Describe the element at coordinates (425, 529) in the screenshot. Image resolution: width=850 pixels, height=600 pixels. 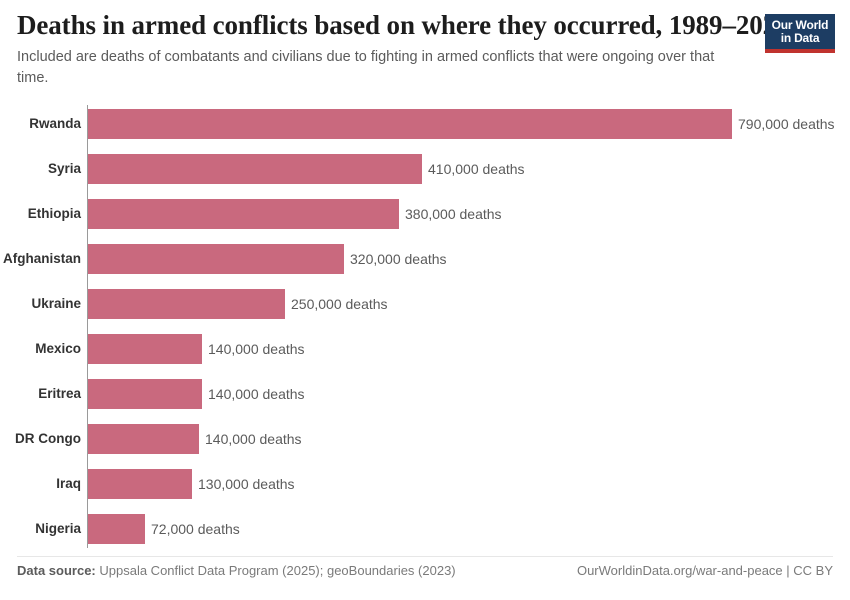
I see `bar-row: Nigeria 72,000 deaths` at that location.